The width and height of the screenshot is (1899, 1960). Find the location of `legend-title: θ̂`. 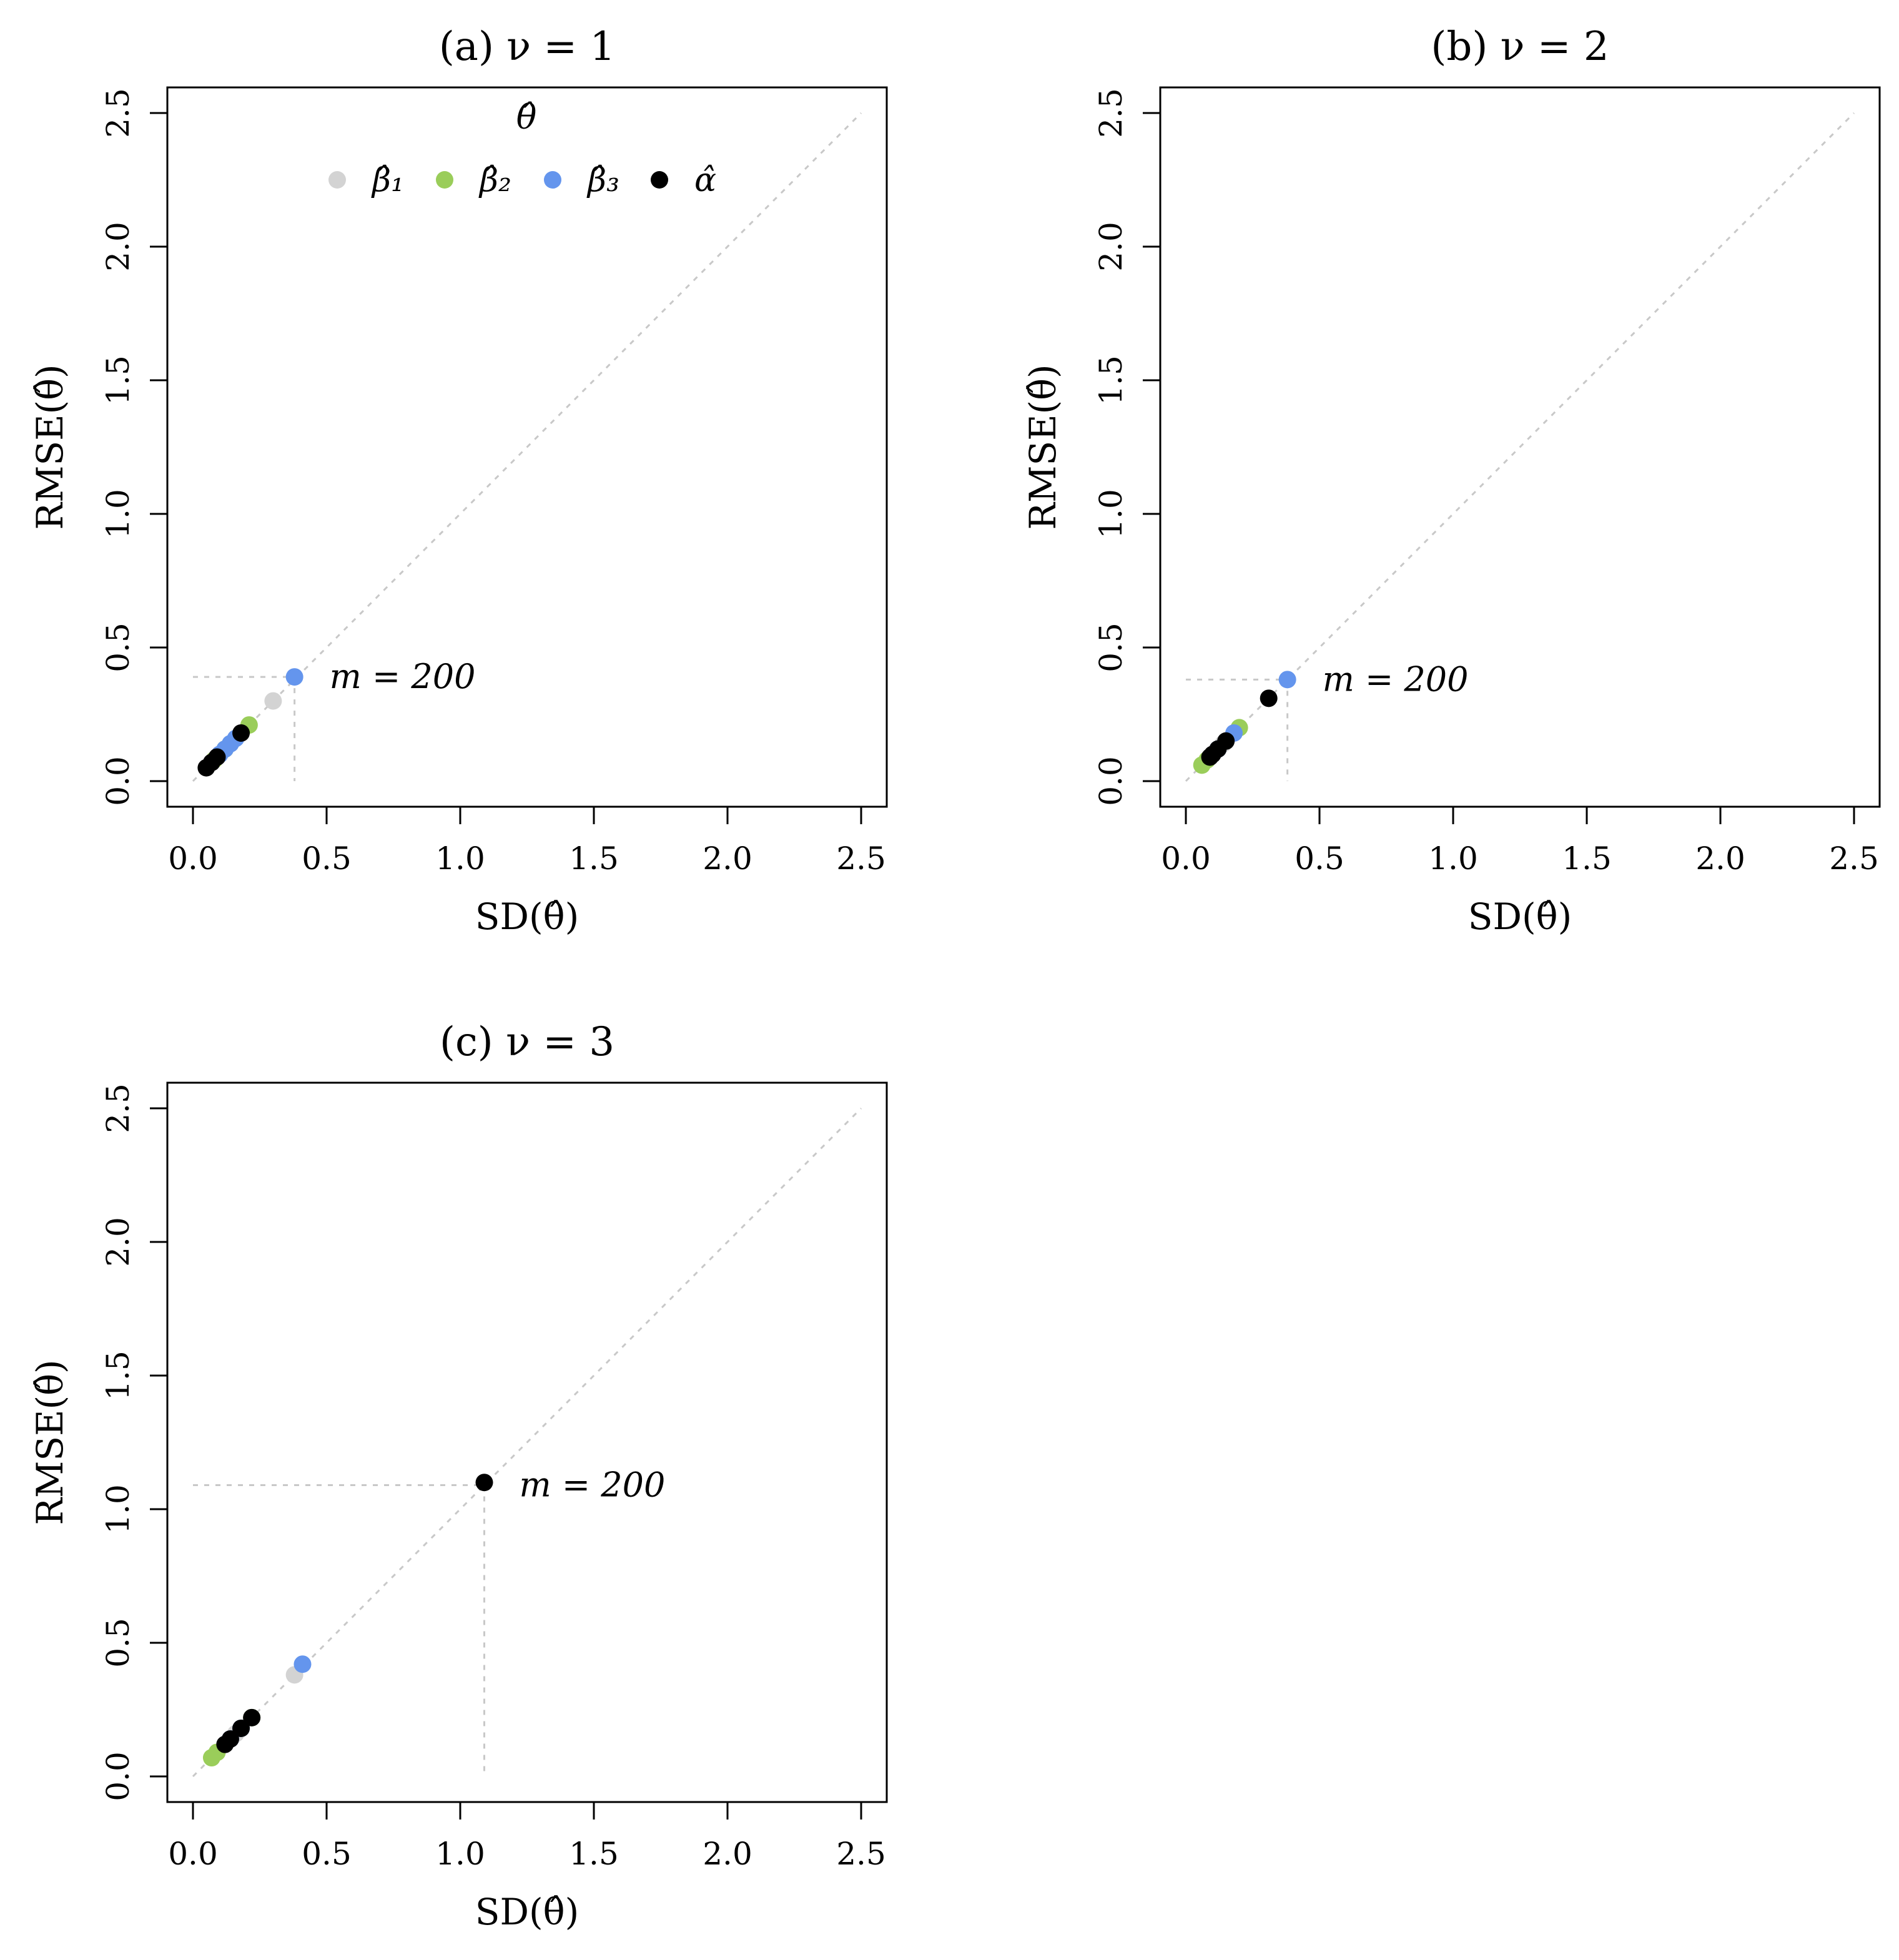

legend-title: θ̂ is located at coordinates (526, 117).